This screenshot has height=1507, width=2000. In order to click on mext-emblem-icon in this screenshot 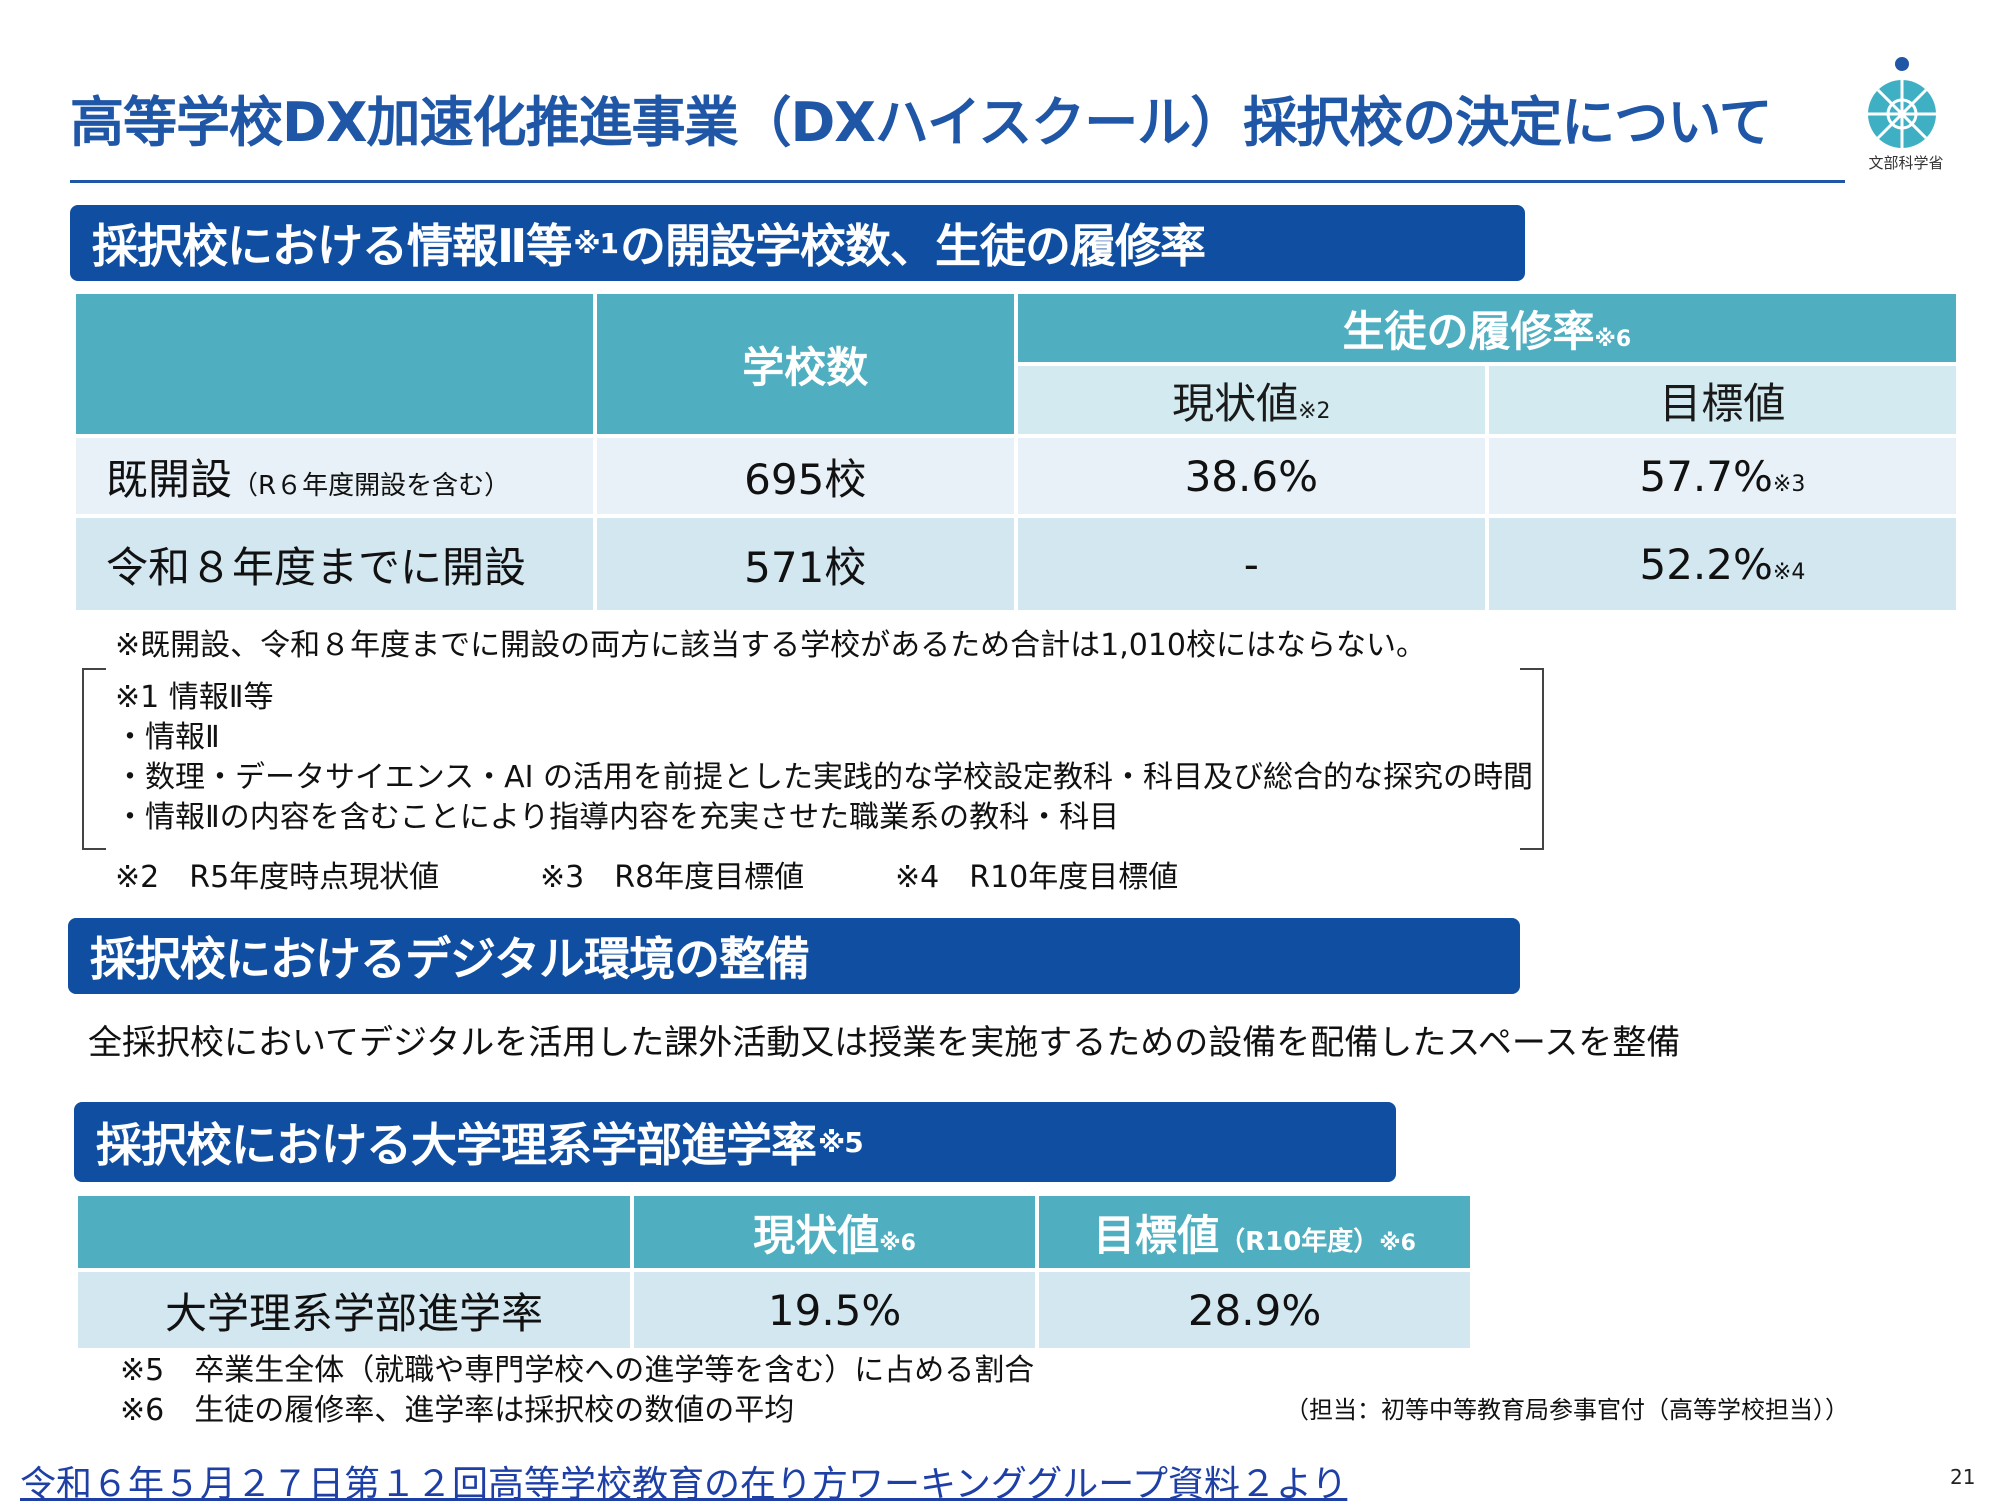, I will do `click(1902, 102)`.